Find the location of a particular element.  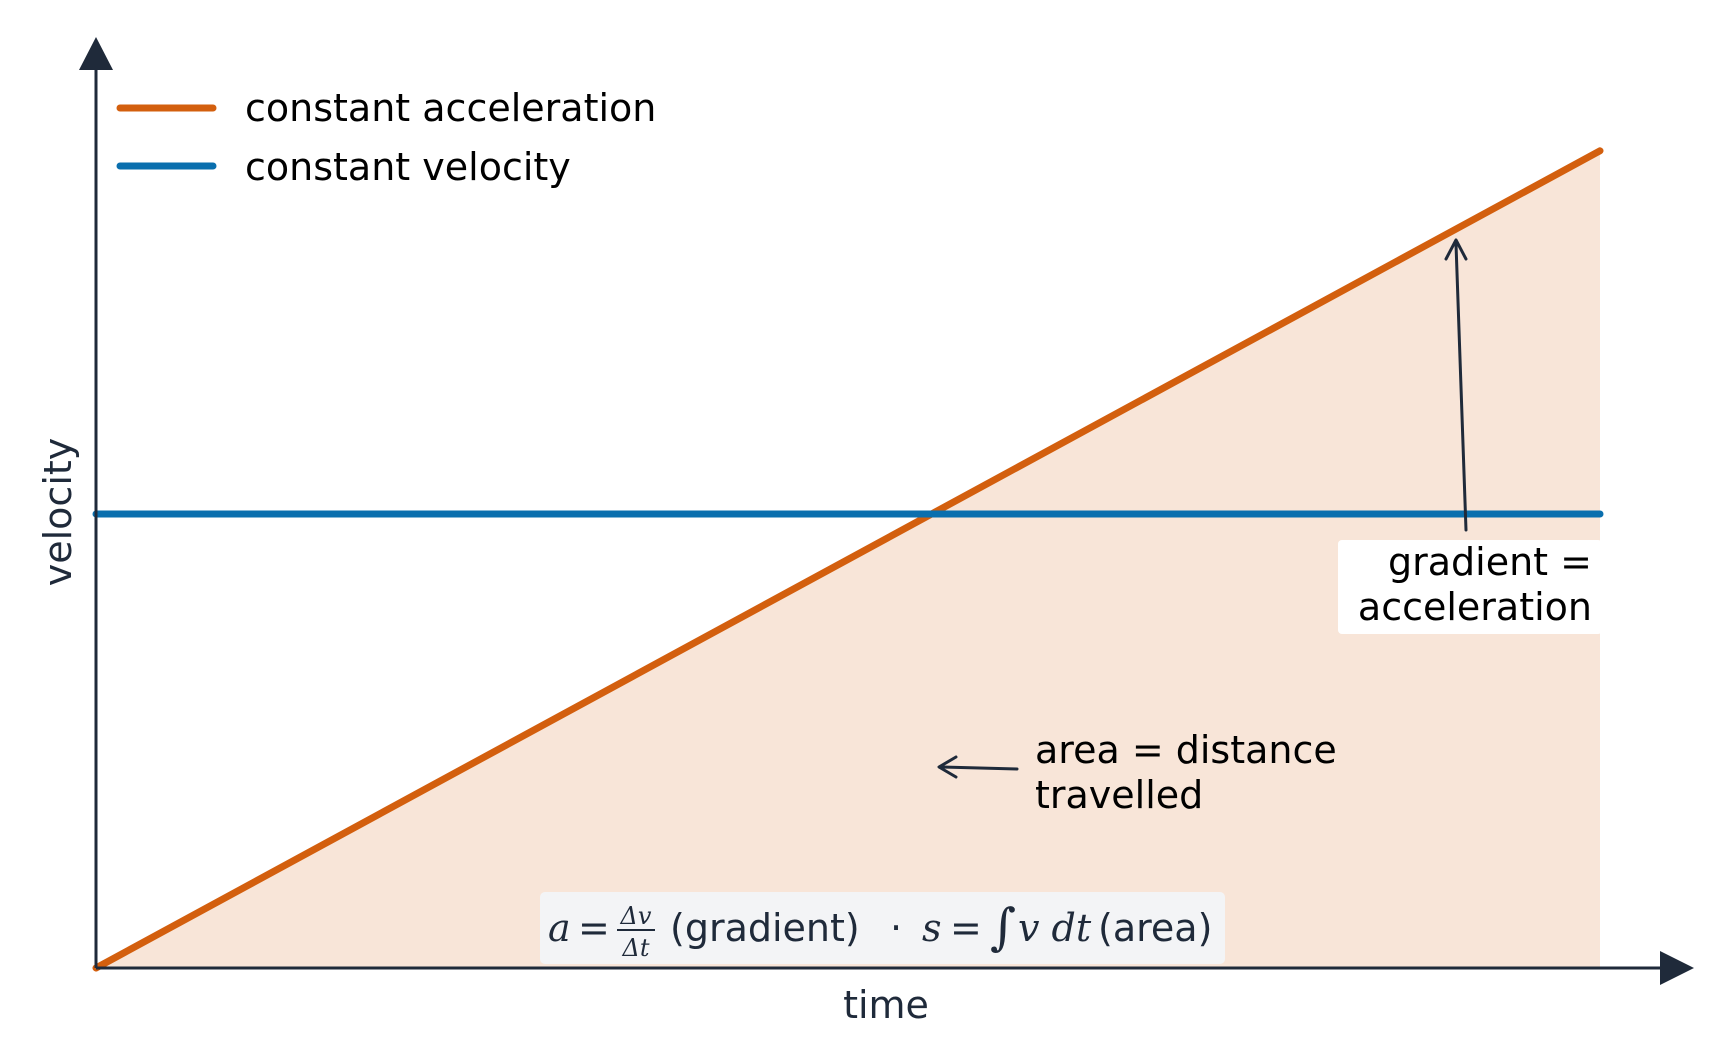

legend-label-constant-acceleration: constant acceleration is located at coordinates (450, 108).